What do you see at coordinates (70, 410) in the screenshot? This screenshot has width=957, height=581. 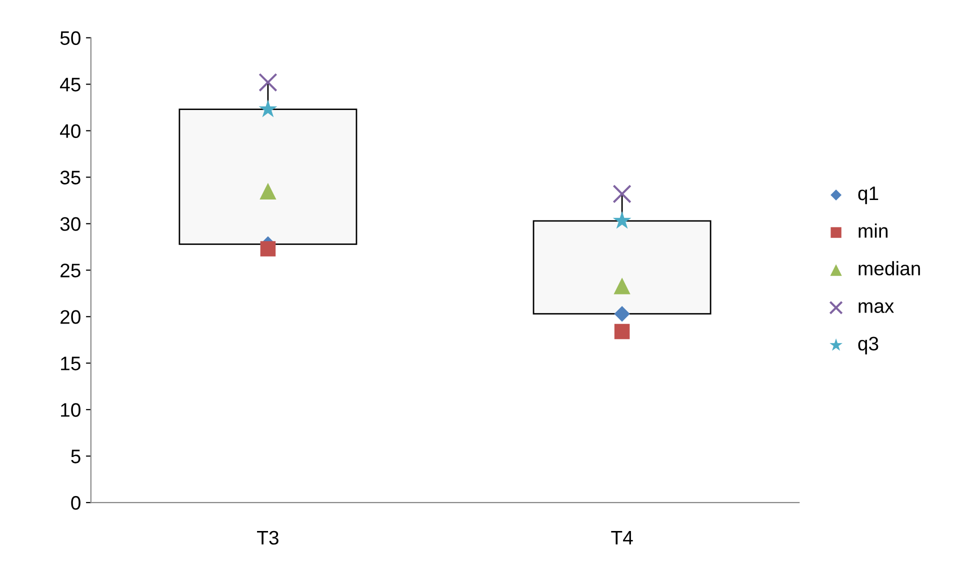 I see `y-tick-label: 10` at bounding box center [70, 410].